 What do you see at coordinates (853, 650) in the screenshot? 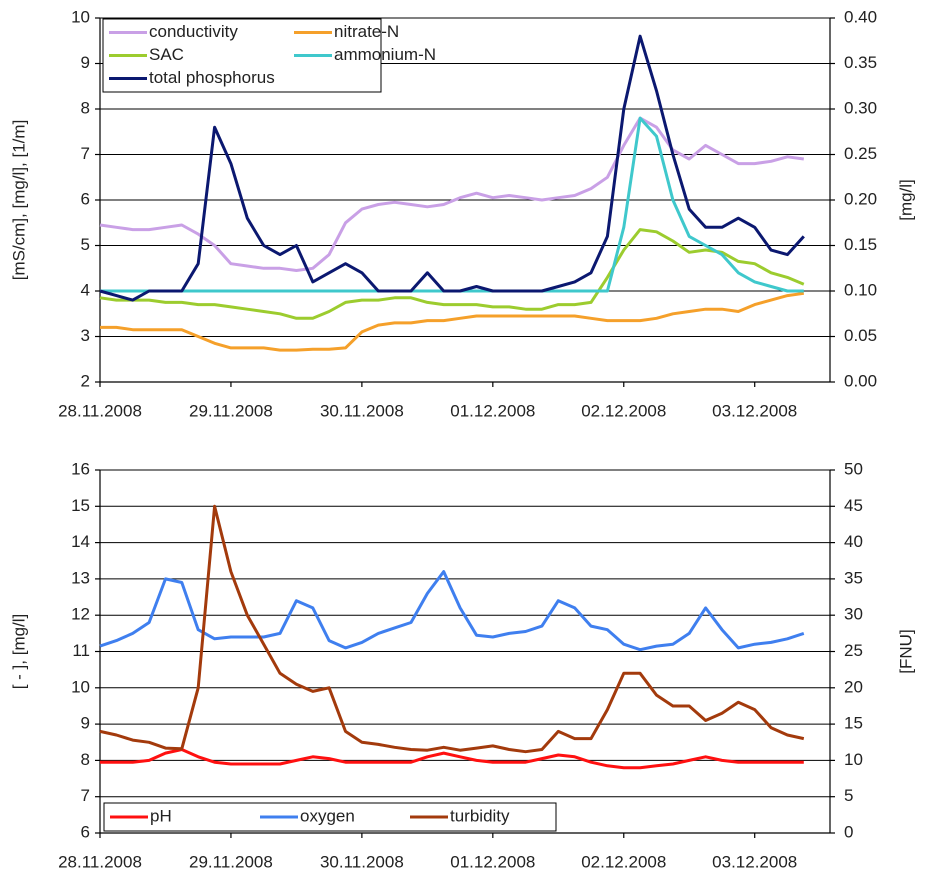
I see `y2-tick-label: 25` at bounding box center [853, 650].